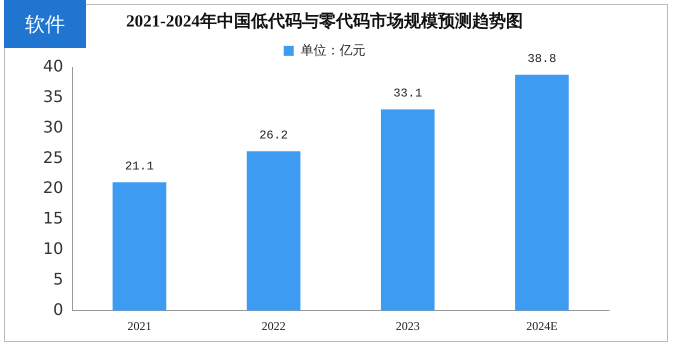  I want to click on data-label: 38.8, so click(542, 59).